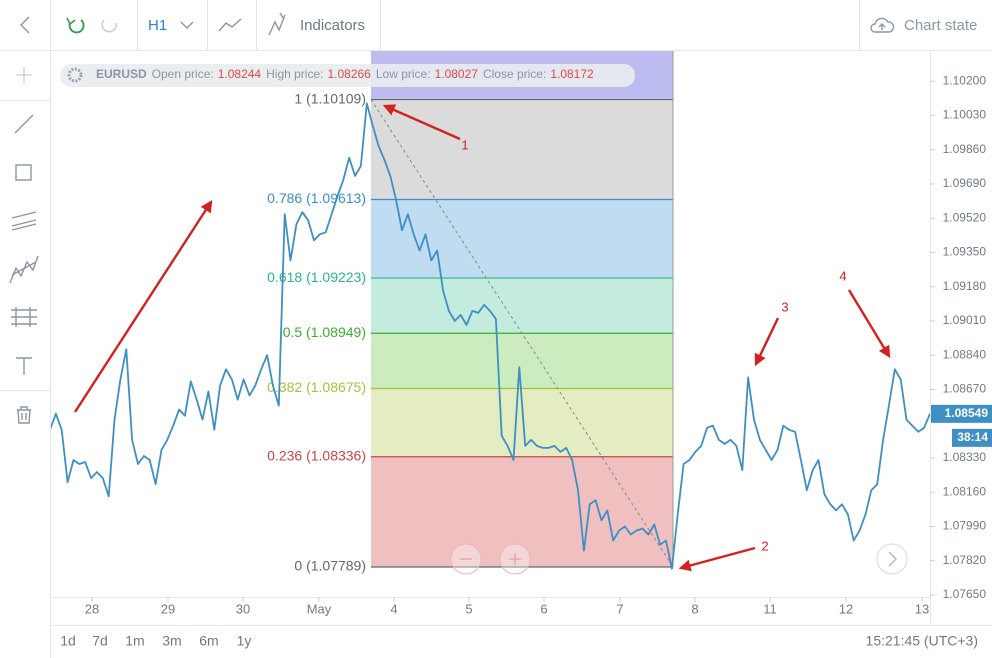  What do you see at coordinates (244, 641) in the screenshot?
I see `range-button: 1y` at bounding box center [244, 641].